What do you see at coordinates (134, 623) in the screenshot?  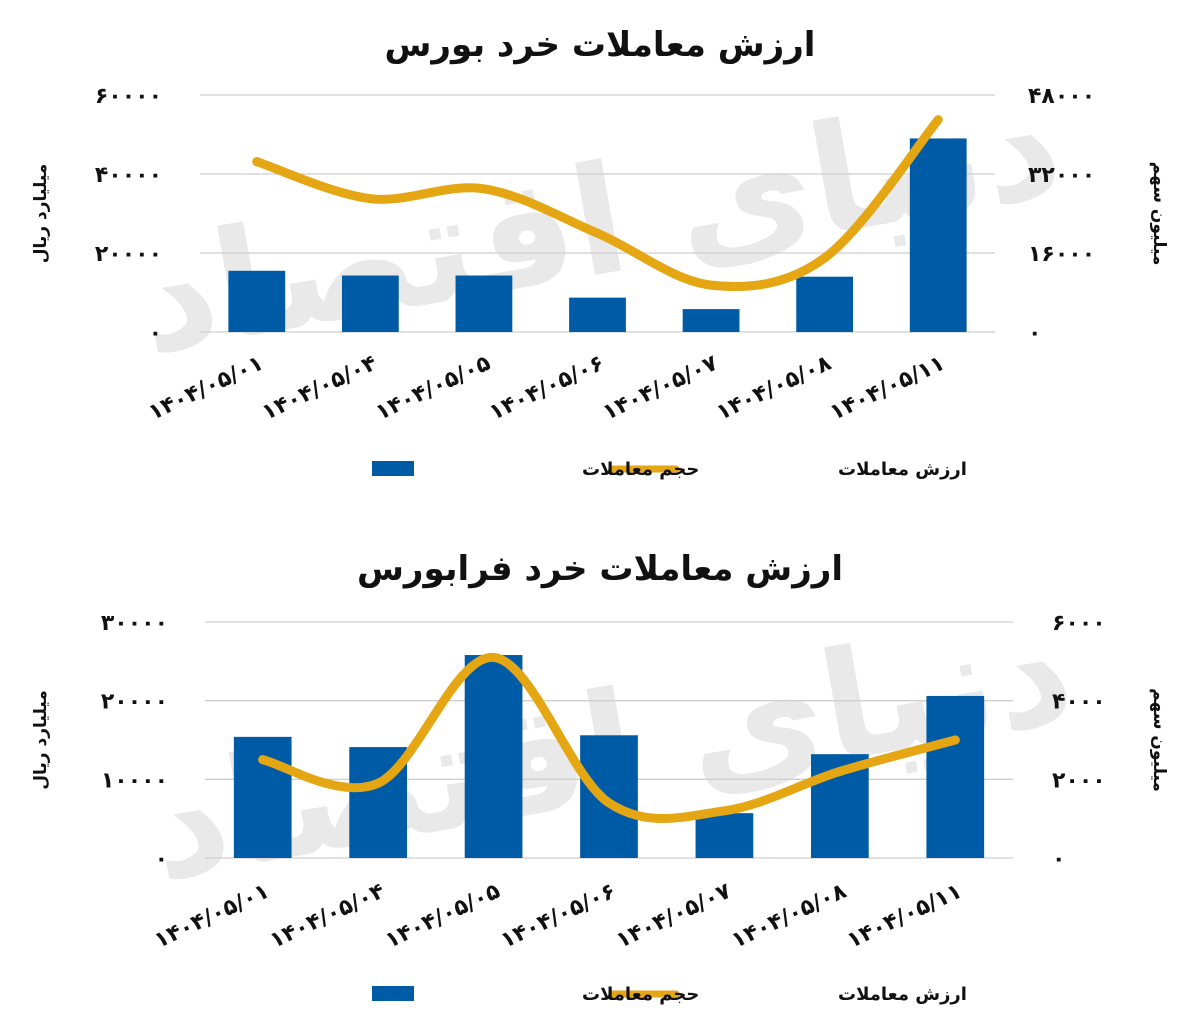 I see `y-tick-left: ۳۰۰۰۰` at bounding box center [134, 623].